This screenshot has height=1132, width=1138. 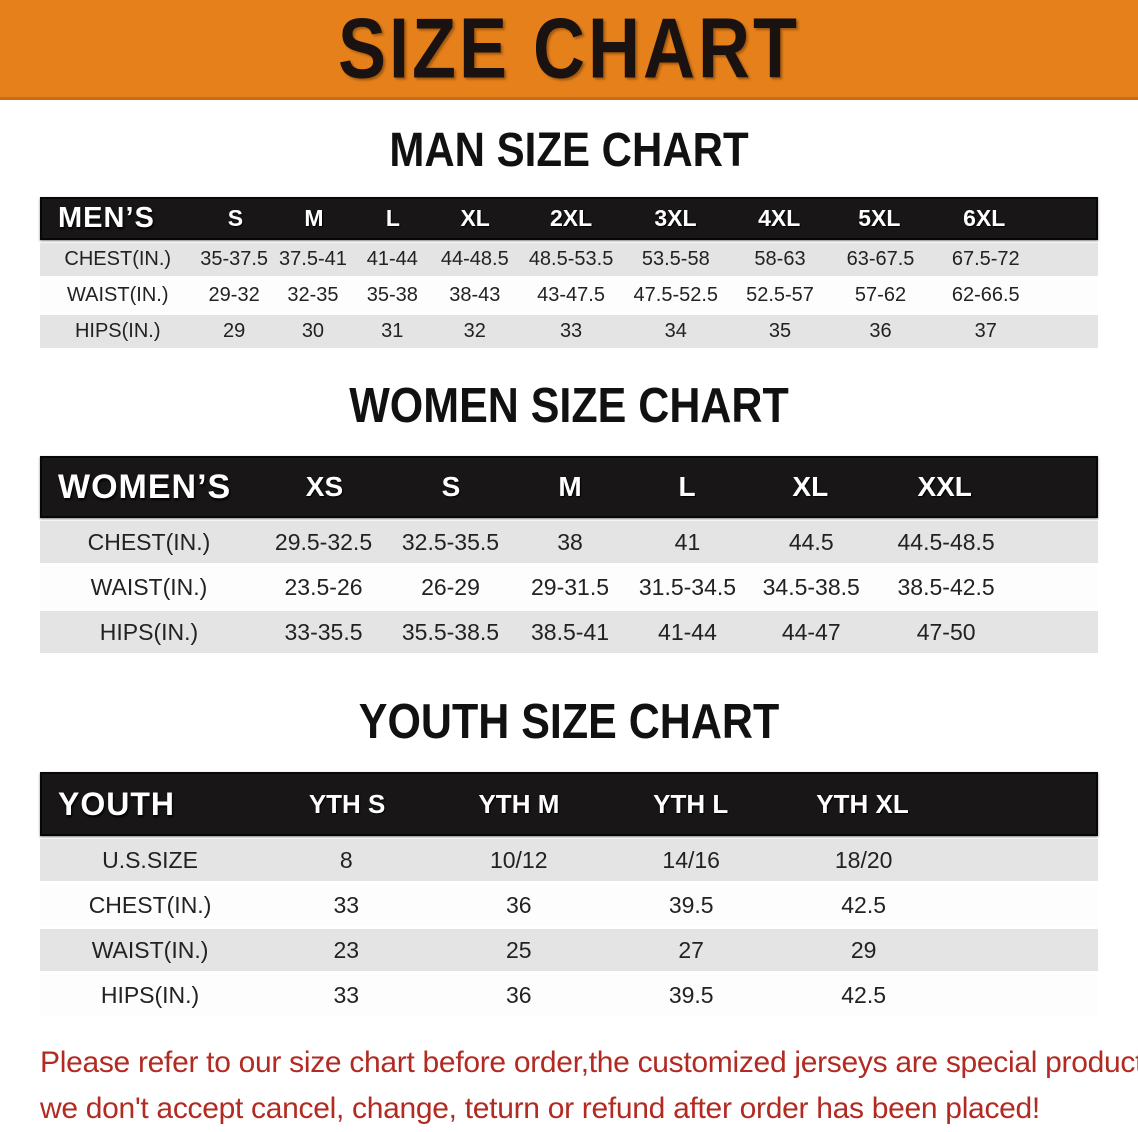 I want to click on size-value: 53.5-58, so click(x=675, y=259).